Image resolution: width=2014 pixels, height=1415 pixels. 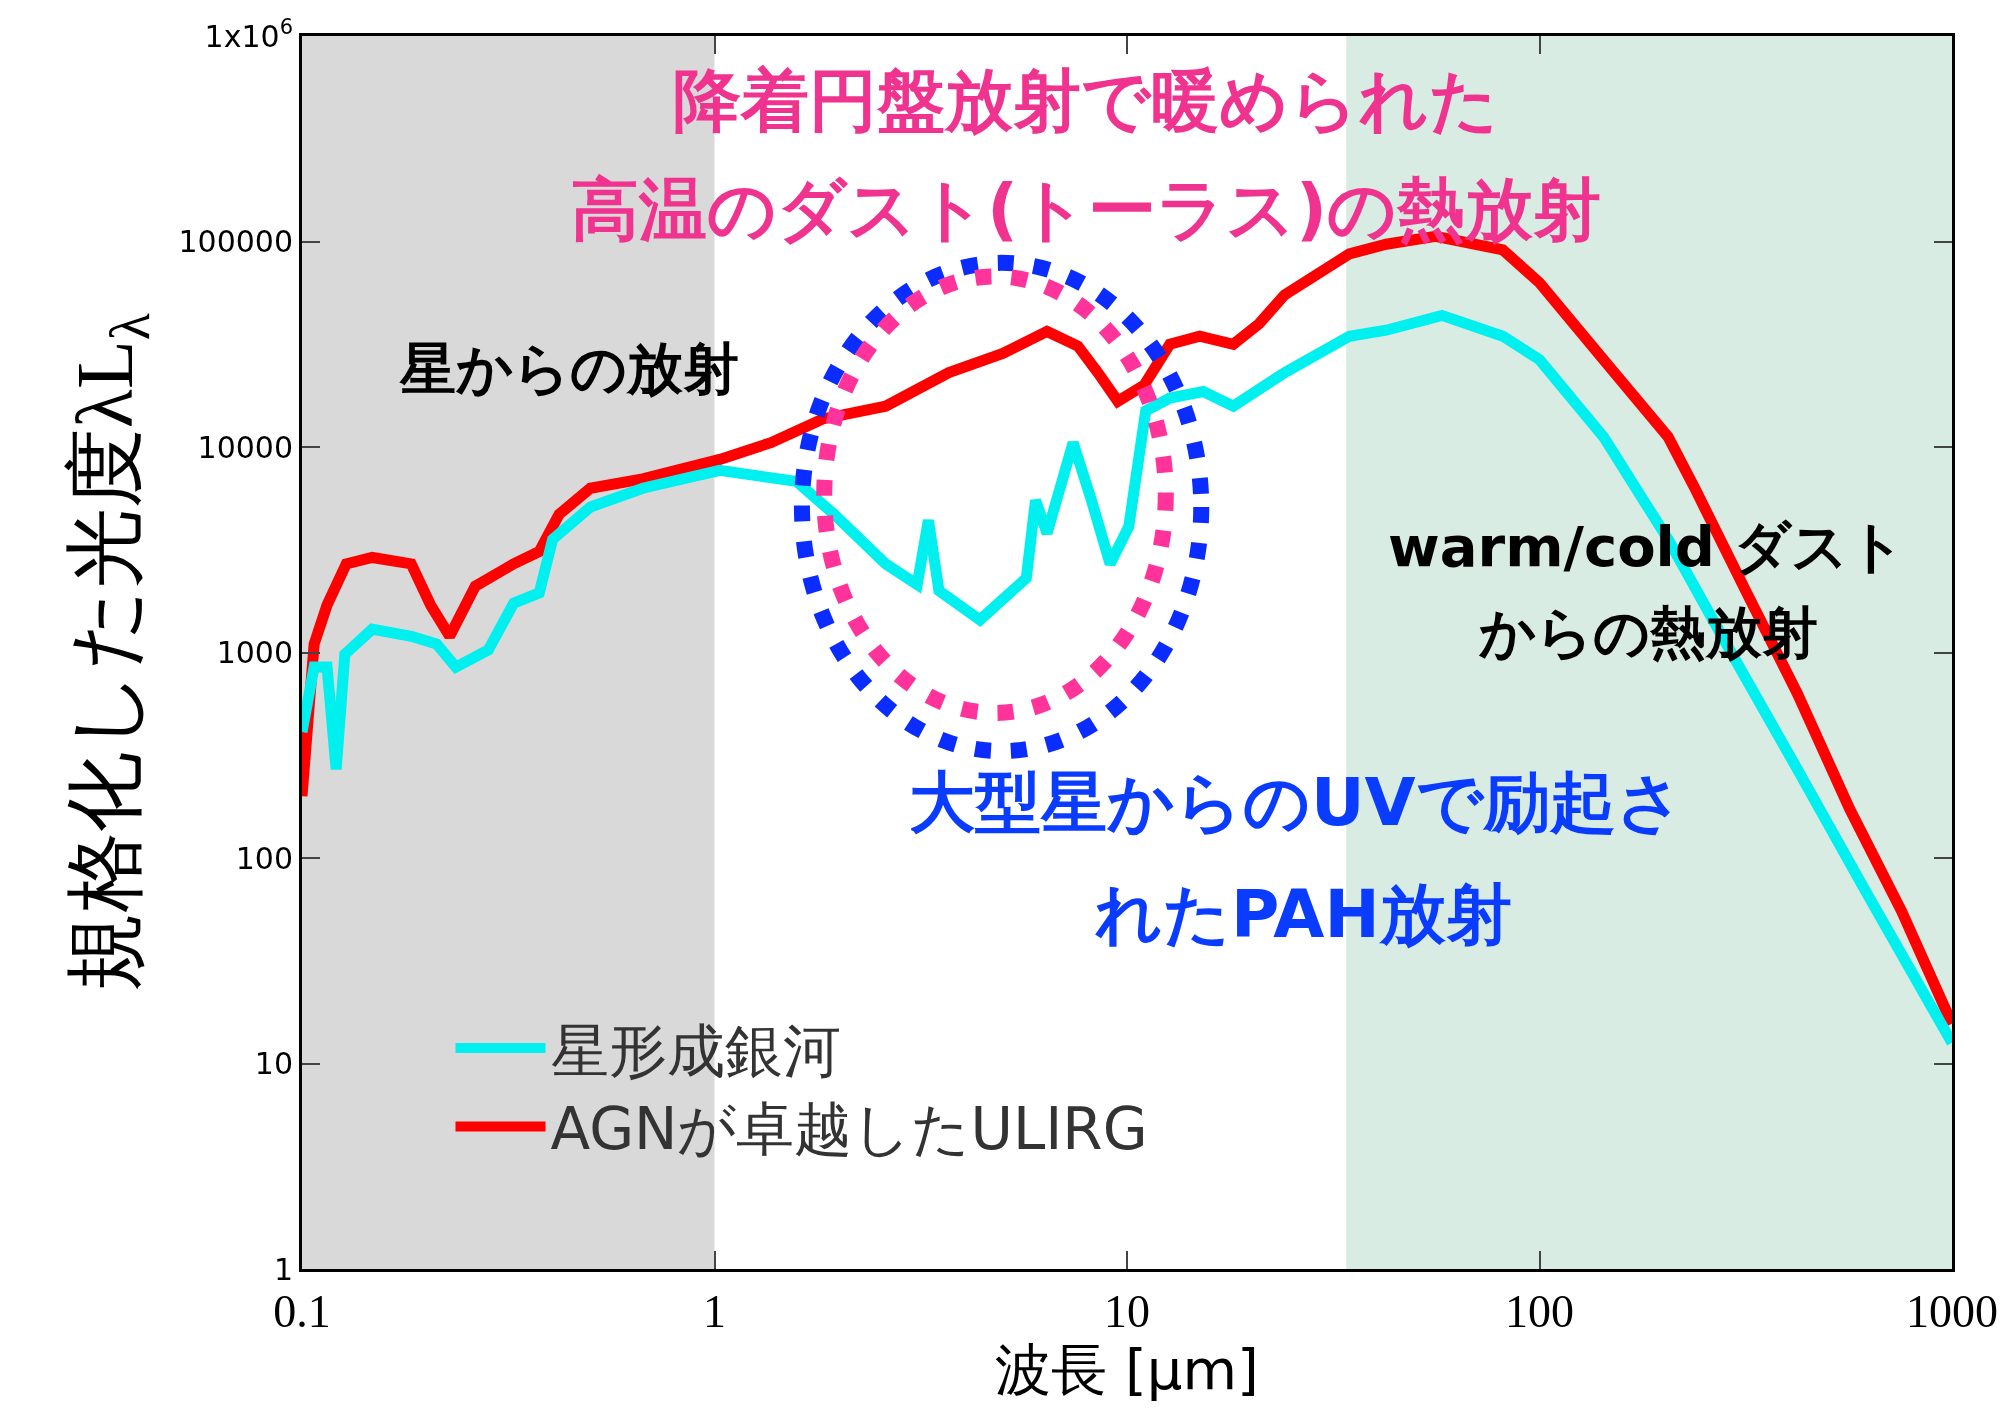 What do you see at coordinates (283, 1269) in the screenshot?
I see `y-tick-label: 1` at bounding box center [283, 1269].